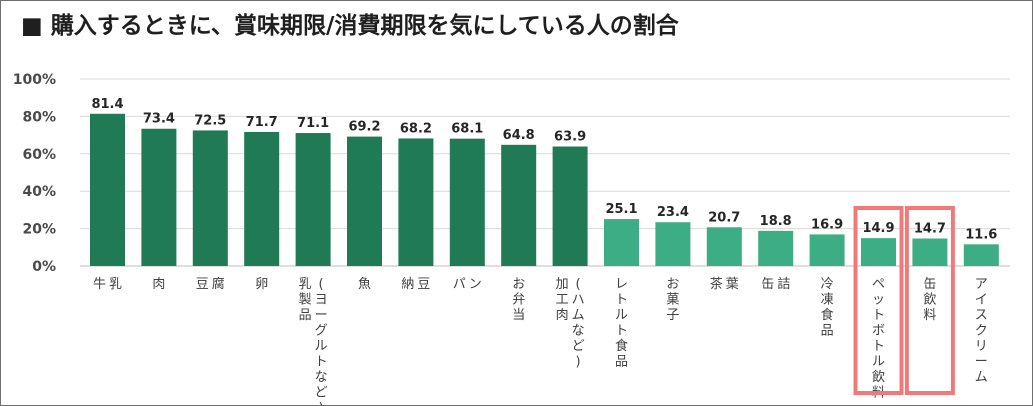  I want to click on x-tick-char: パ, so click(459, 284).